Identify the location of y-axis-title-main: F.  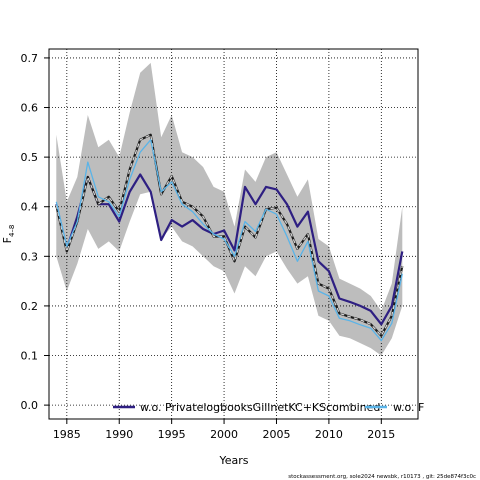
(7, 240).